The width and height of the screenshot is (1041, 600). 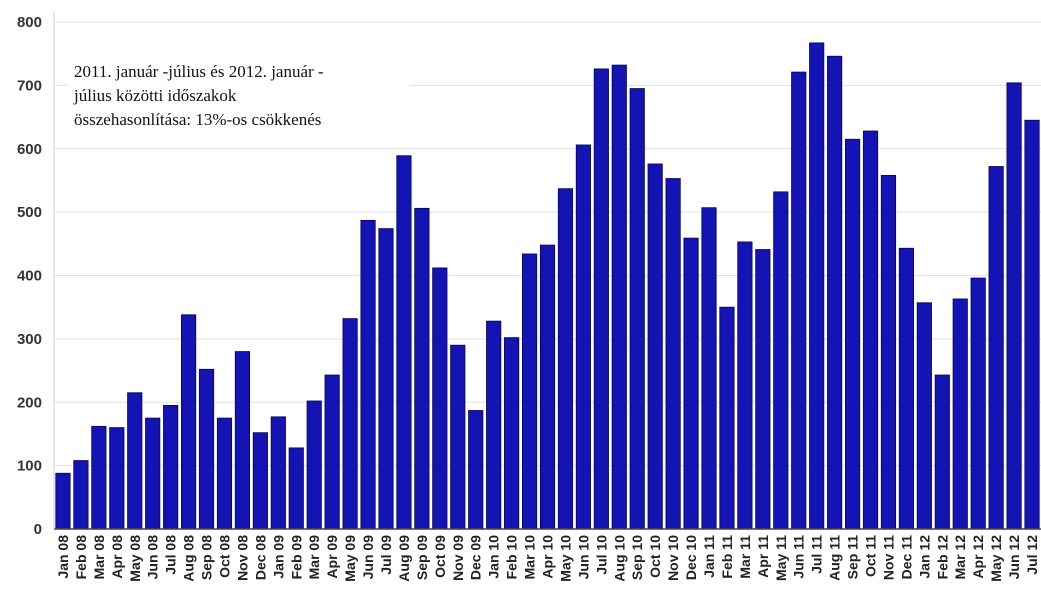 What do you see at coordinates (530, 557) in the screenshot?
I see `x-tick-label: Mar 10` at bounding box center [530, 557].